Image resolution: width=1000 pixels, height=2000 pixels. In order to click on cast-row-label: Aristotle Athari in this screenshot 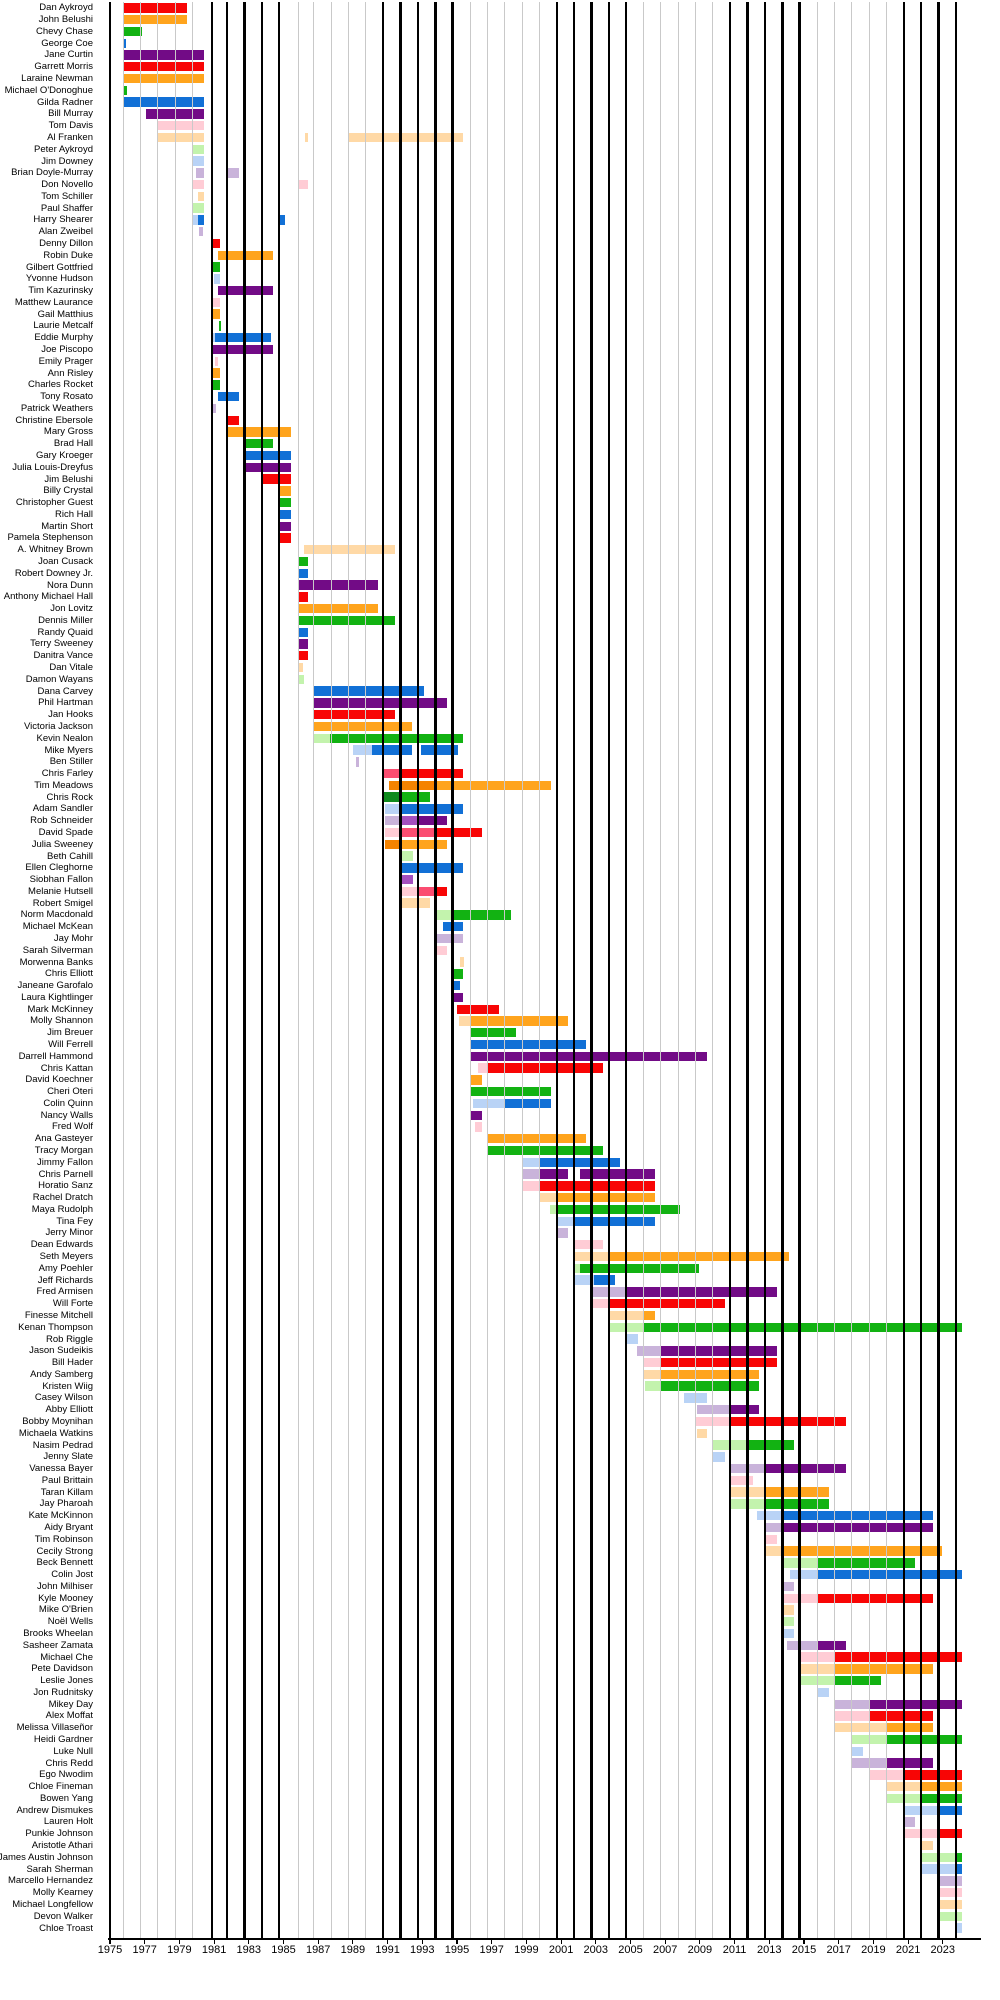, I will do `click(62, 1846)`.